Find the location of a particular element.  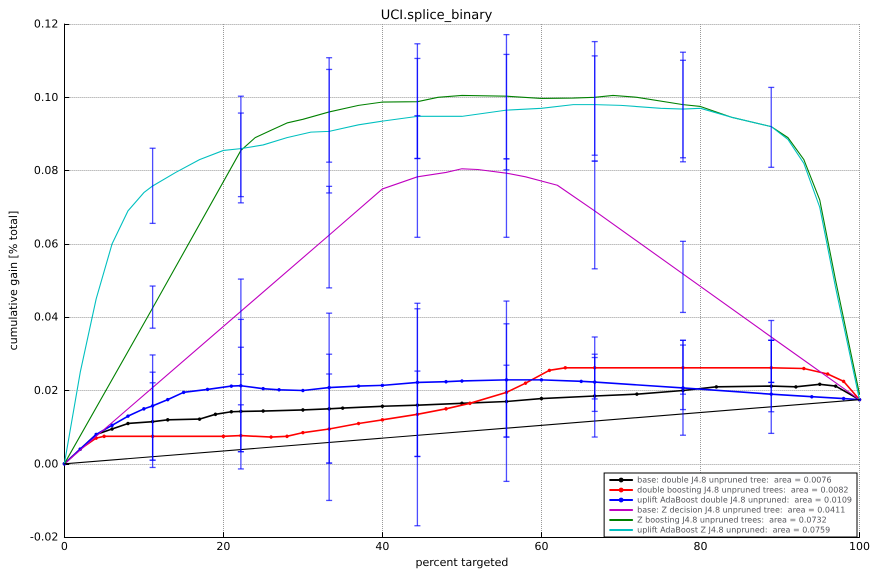

x-tick-label: 80 is located at coordinates (700, 547).